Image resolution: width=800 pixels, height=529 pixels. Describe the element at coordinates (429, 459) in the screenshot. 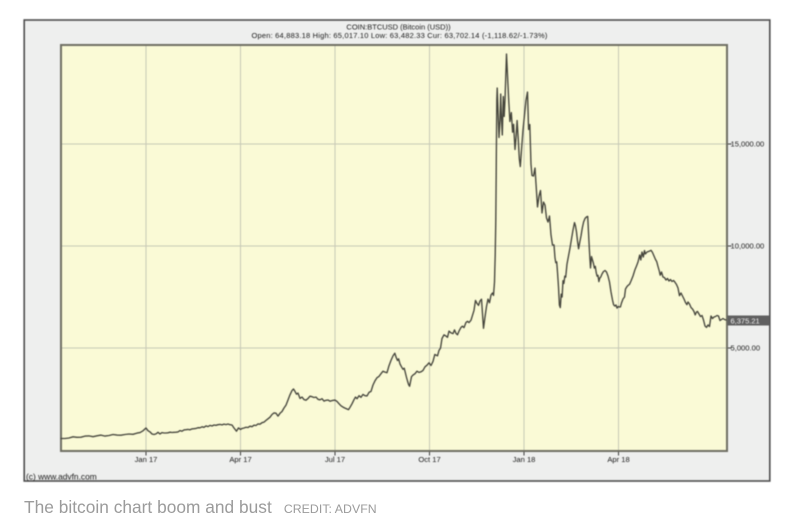

I see `svg-text: Oct 17` at that location.